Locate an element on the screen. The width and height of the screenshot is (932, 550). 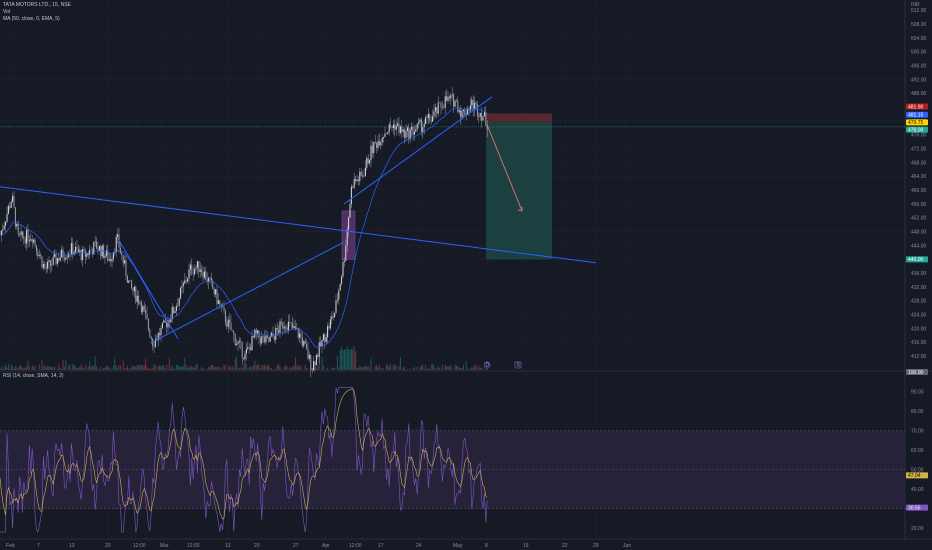
long-trendline is located at coordinates (298, 225).